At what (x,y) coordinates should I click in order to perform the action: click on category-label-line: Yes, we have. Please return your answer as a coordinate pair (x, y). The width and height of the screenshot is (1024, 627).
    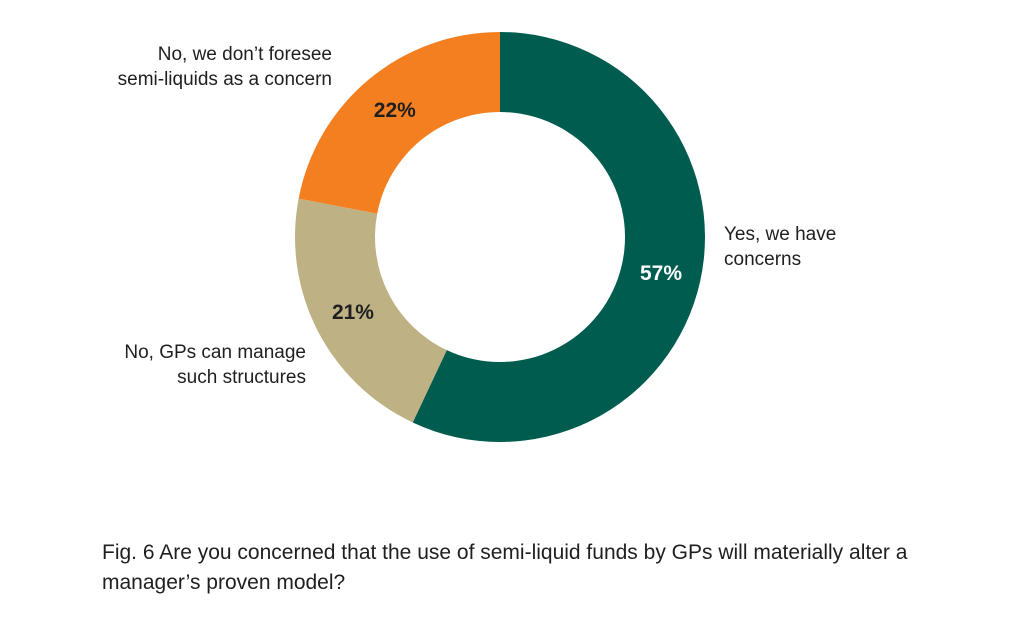
    Looking at the image, I should click on (780, 234).